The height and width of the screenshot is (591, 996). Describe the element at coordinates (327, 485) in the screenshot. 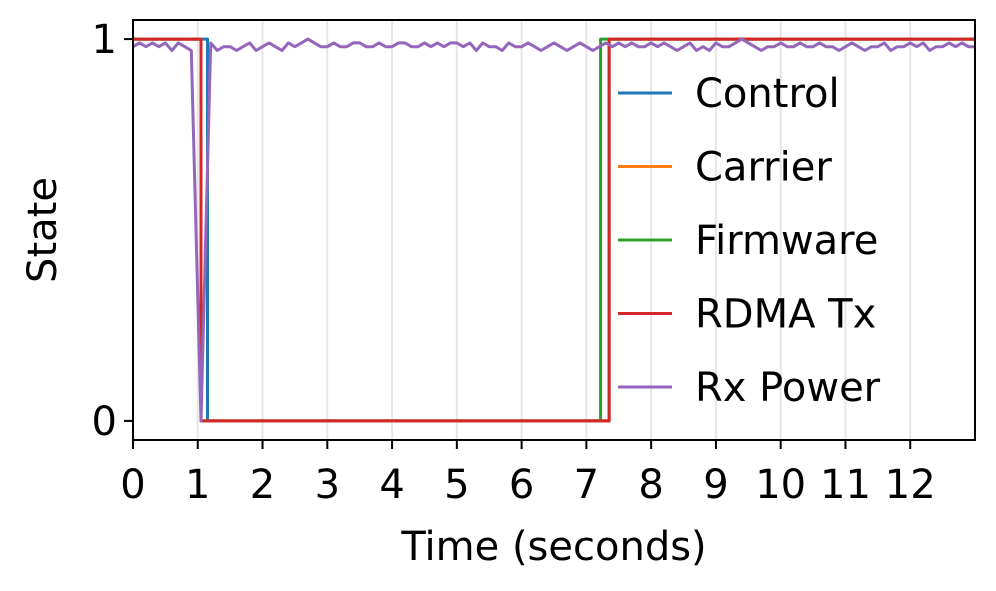

I see `x-tick-label-3: 3` at that location.